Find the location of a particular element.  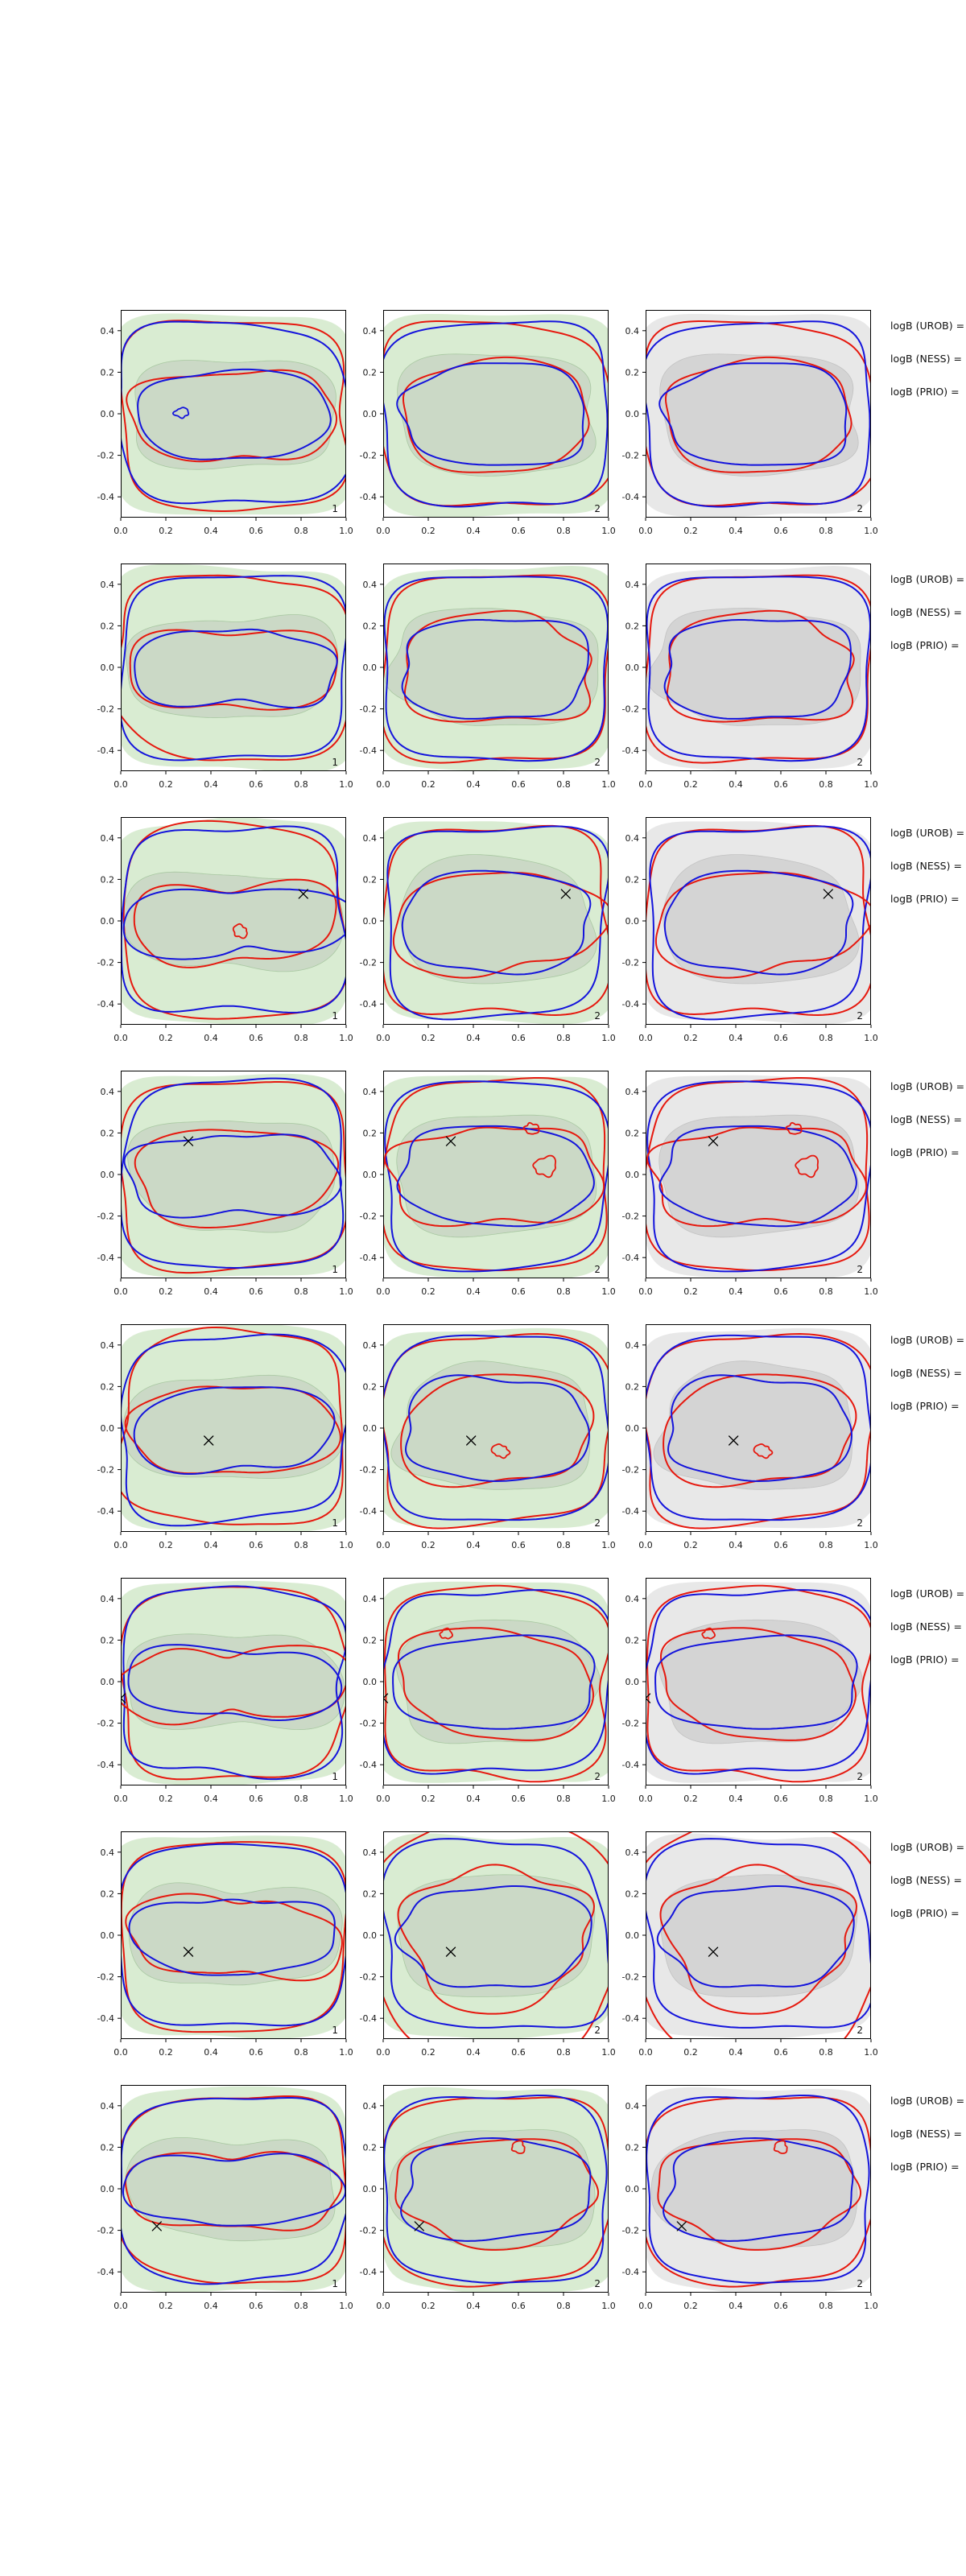

subplot-r7c3: 2 0.0 0.2 0.4 0.6 0.8 1.0 0.4 0.2 0.0 -0.2 -0.4 is located at coordinates (750, 1944).